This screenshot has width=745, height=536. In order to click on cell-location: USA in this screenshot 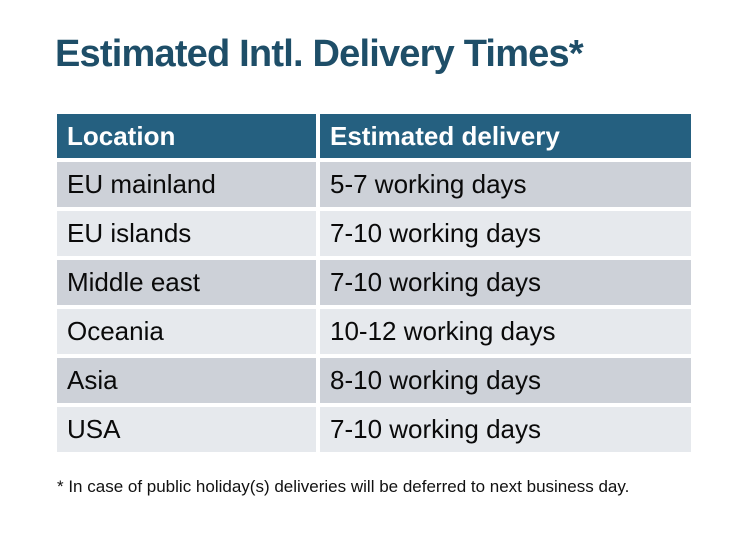, I will do `click(186, 429)`.